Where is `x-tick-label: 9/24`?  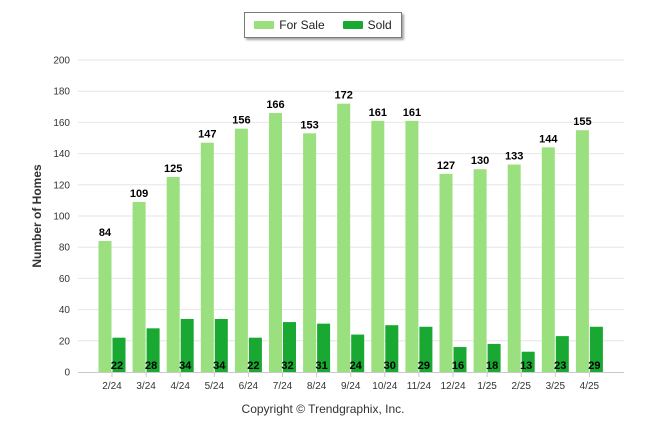 x-tick-label: 9/24 is located at coordinates (351, 386).